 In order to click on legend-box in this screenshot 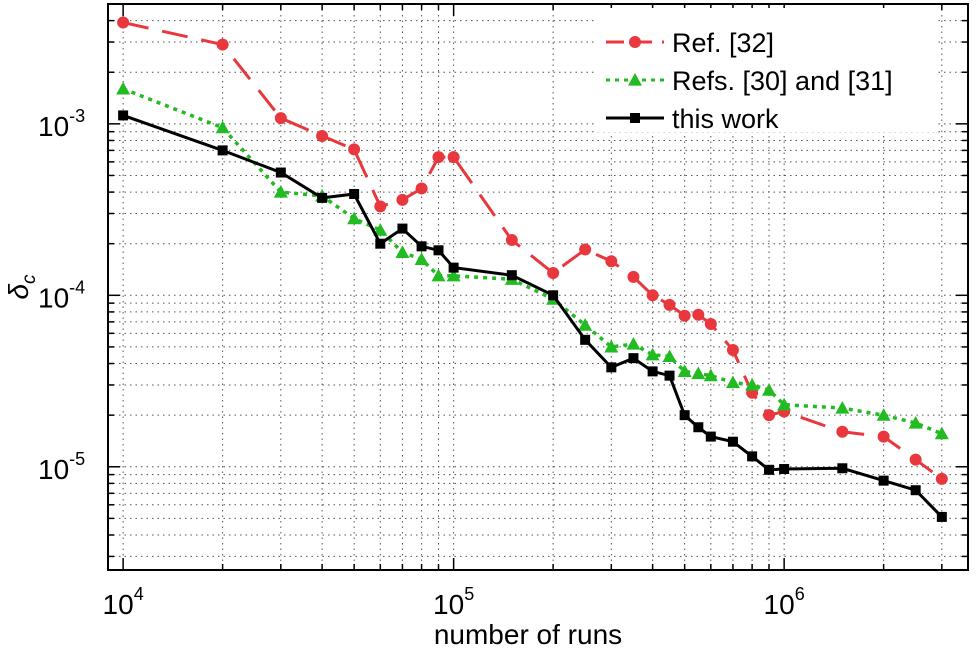, I will do `click(767, 70)`.